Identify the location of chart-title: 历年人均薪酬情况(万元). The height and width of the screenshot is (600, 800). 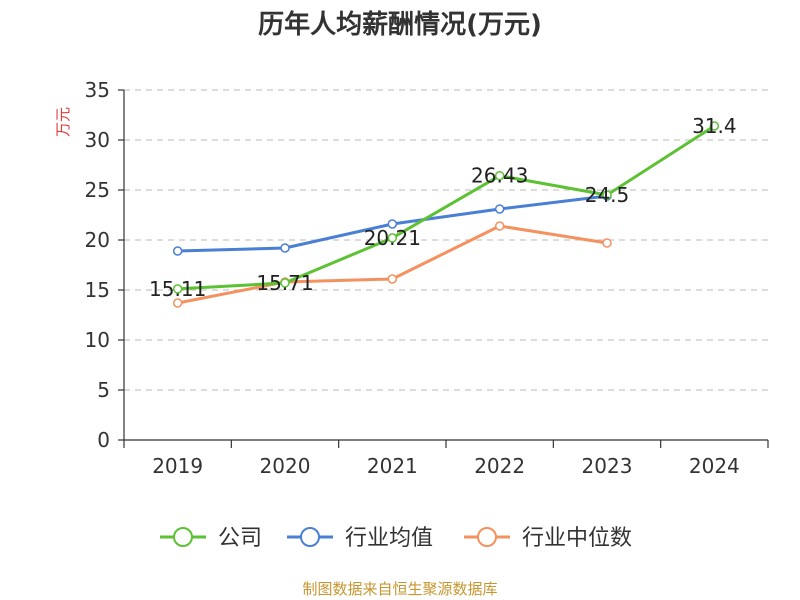
(400, 24).